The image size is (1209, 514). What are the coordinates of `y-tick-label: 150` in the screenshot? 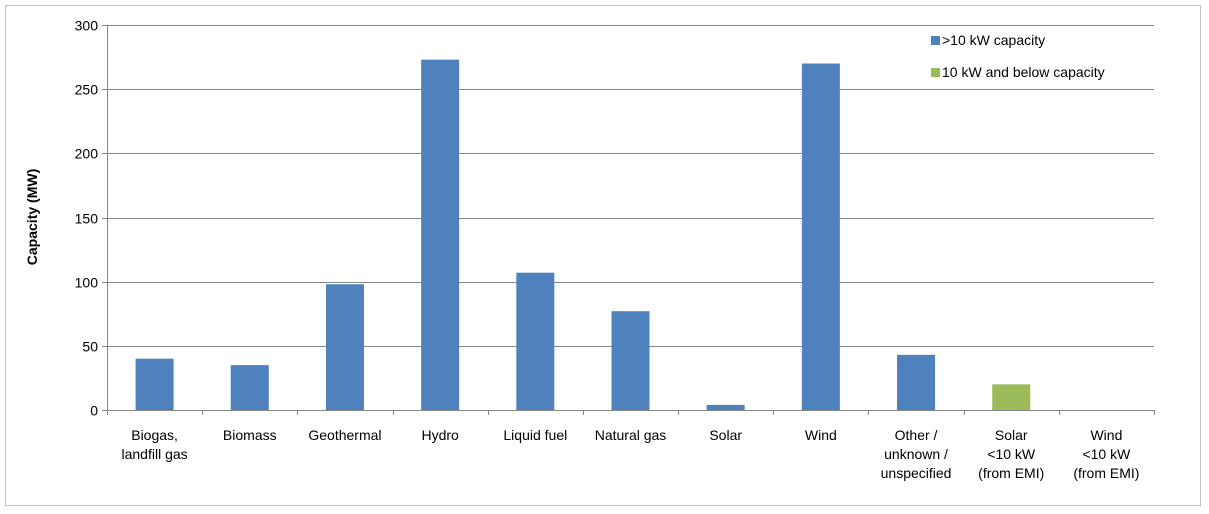 It's located at (87, 219).